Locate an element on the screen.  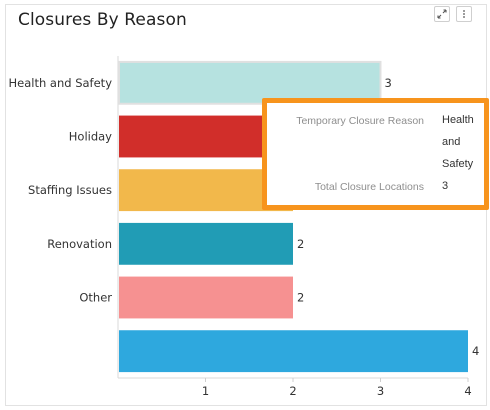
category-label: Staffing Issues is located at coordinates (70, 190).